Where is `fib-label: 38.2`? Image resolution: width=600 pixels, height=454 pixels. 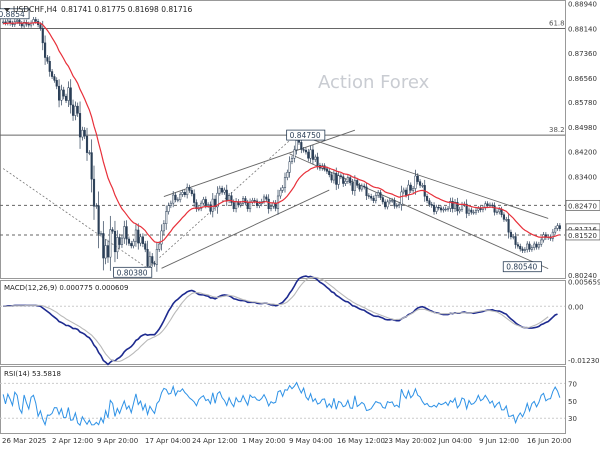
fib-label: 38.2 is located at coordinates (557, 130).